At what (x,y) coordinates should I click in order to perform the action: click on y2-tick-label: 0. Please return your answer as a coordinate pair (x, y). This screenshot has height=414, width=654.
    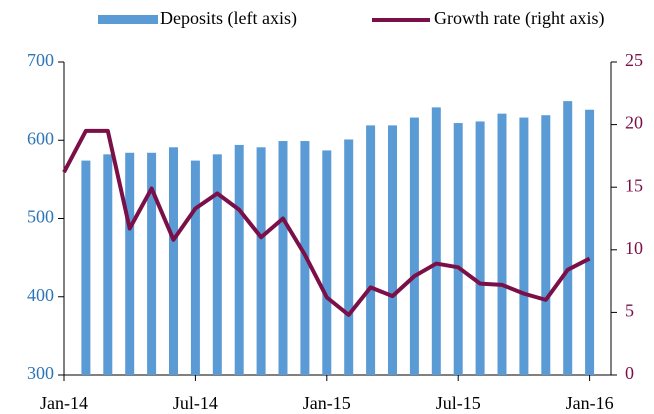
    Looking at the image, I should click on (629, 373).